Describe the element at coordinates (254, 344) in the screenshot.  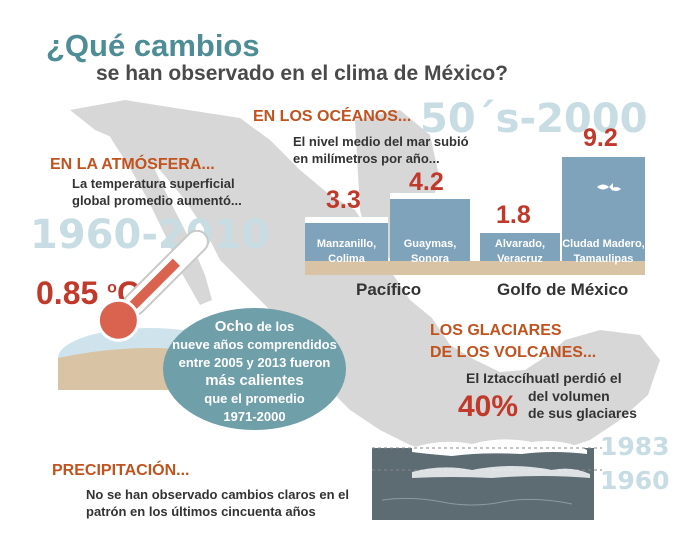
I see `warm-years-line-2: nueve años comprendidos` at that location.